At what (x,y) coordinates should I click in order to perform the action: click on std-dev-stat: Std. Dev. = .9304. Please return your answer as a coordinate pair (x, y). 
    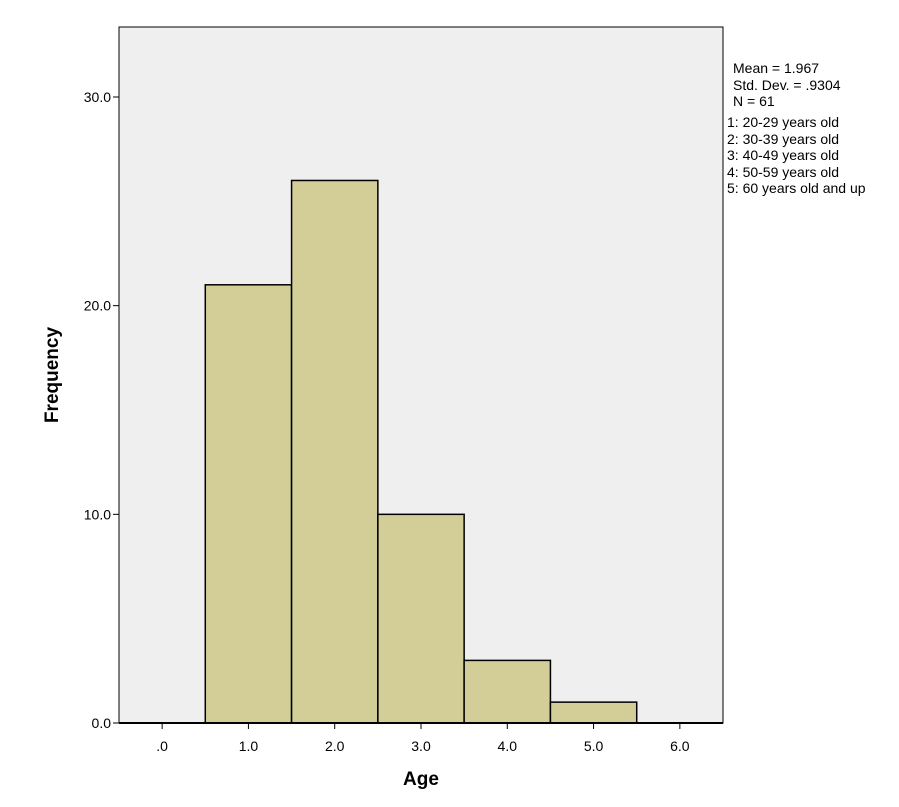
    Looking at the image, I should click on (787, 84).